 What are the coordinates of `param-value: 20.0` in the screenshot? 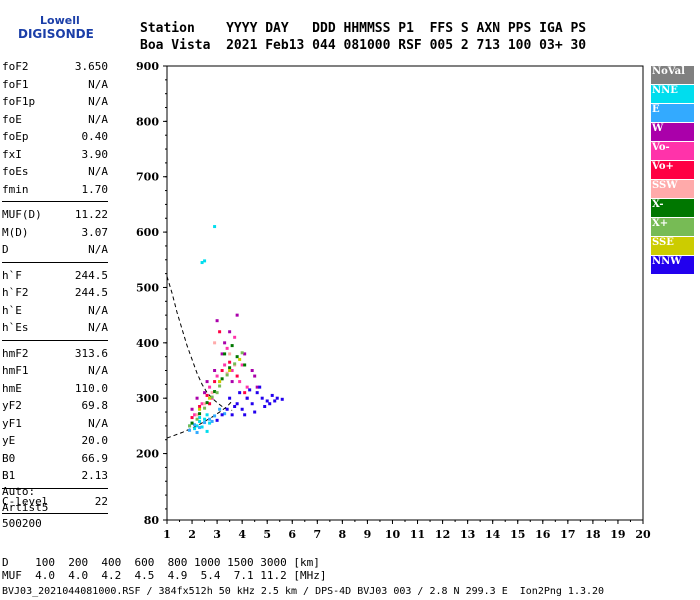 It's located at (95, 440).